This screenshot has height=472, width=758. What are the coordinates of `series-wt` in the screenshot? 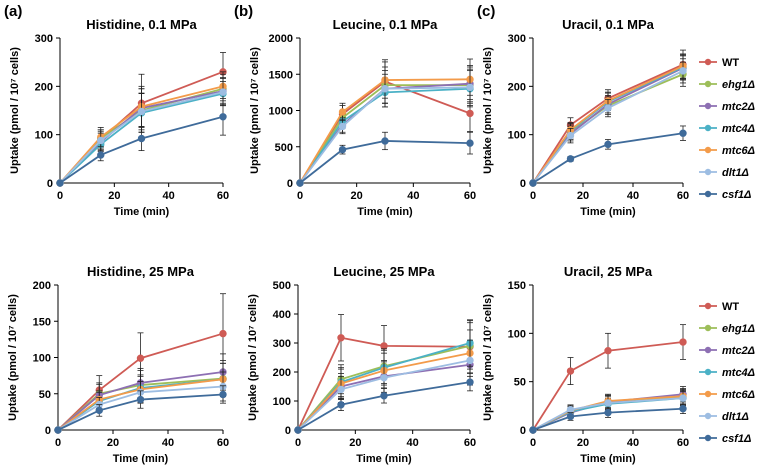 It's located at (608, 118).